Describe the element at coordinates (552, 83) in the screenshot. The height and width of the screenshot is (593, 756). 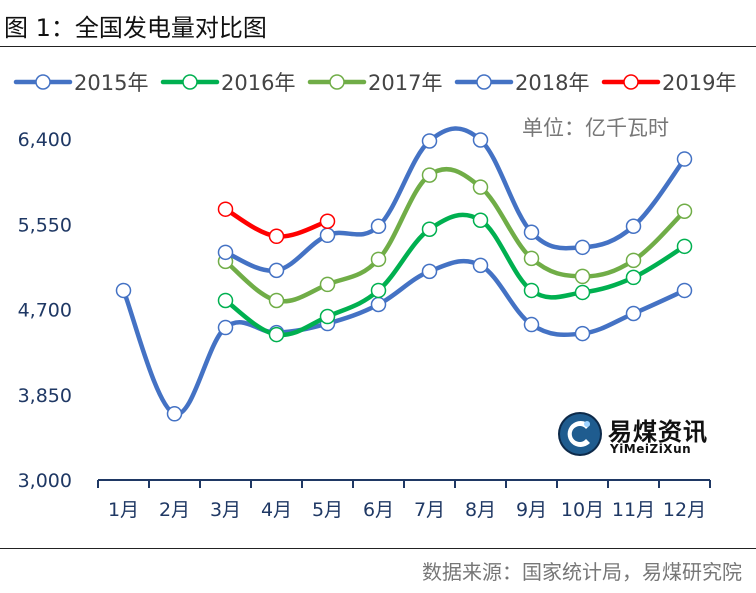
I see `legend-label: 2018年` at that location.